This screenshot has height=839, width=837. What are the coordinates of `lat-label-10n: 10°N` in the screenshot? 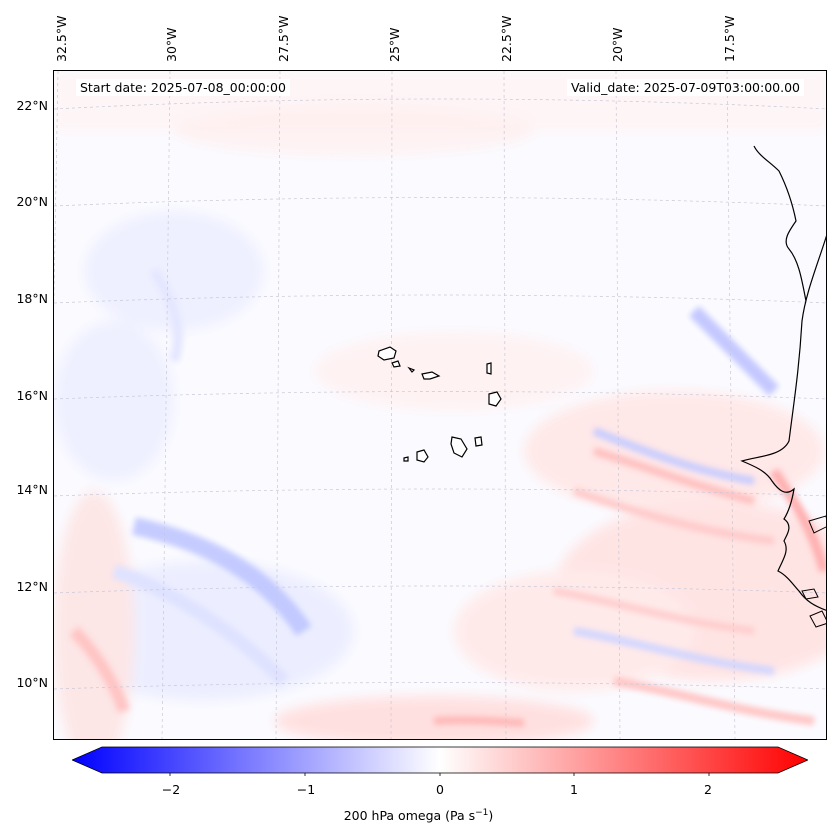 It's located at (32, 682).